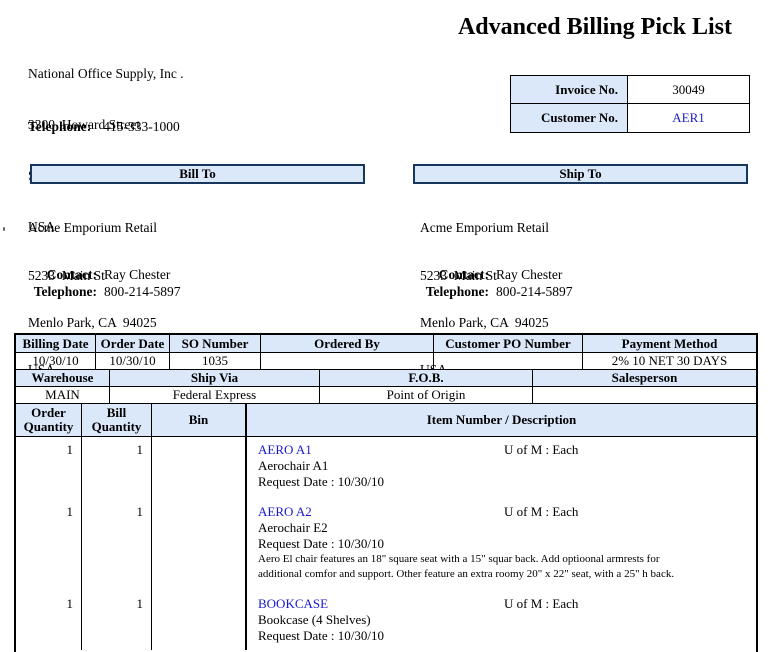 This screenshot has width=773, height=652. What do you see at coordinates (644, 395) in the screenshot?
I see `value-salesperson` at bounding box center [644, 395].